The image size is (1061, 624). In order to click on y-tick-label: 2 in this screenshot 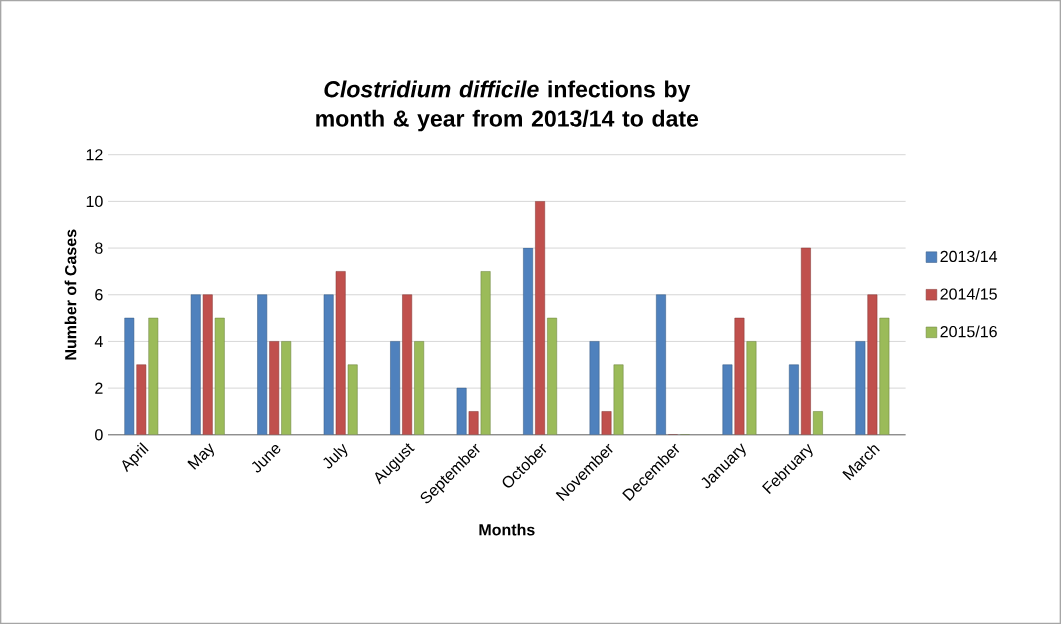, I will do `click(99, 388)`.